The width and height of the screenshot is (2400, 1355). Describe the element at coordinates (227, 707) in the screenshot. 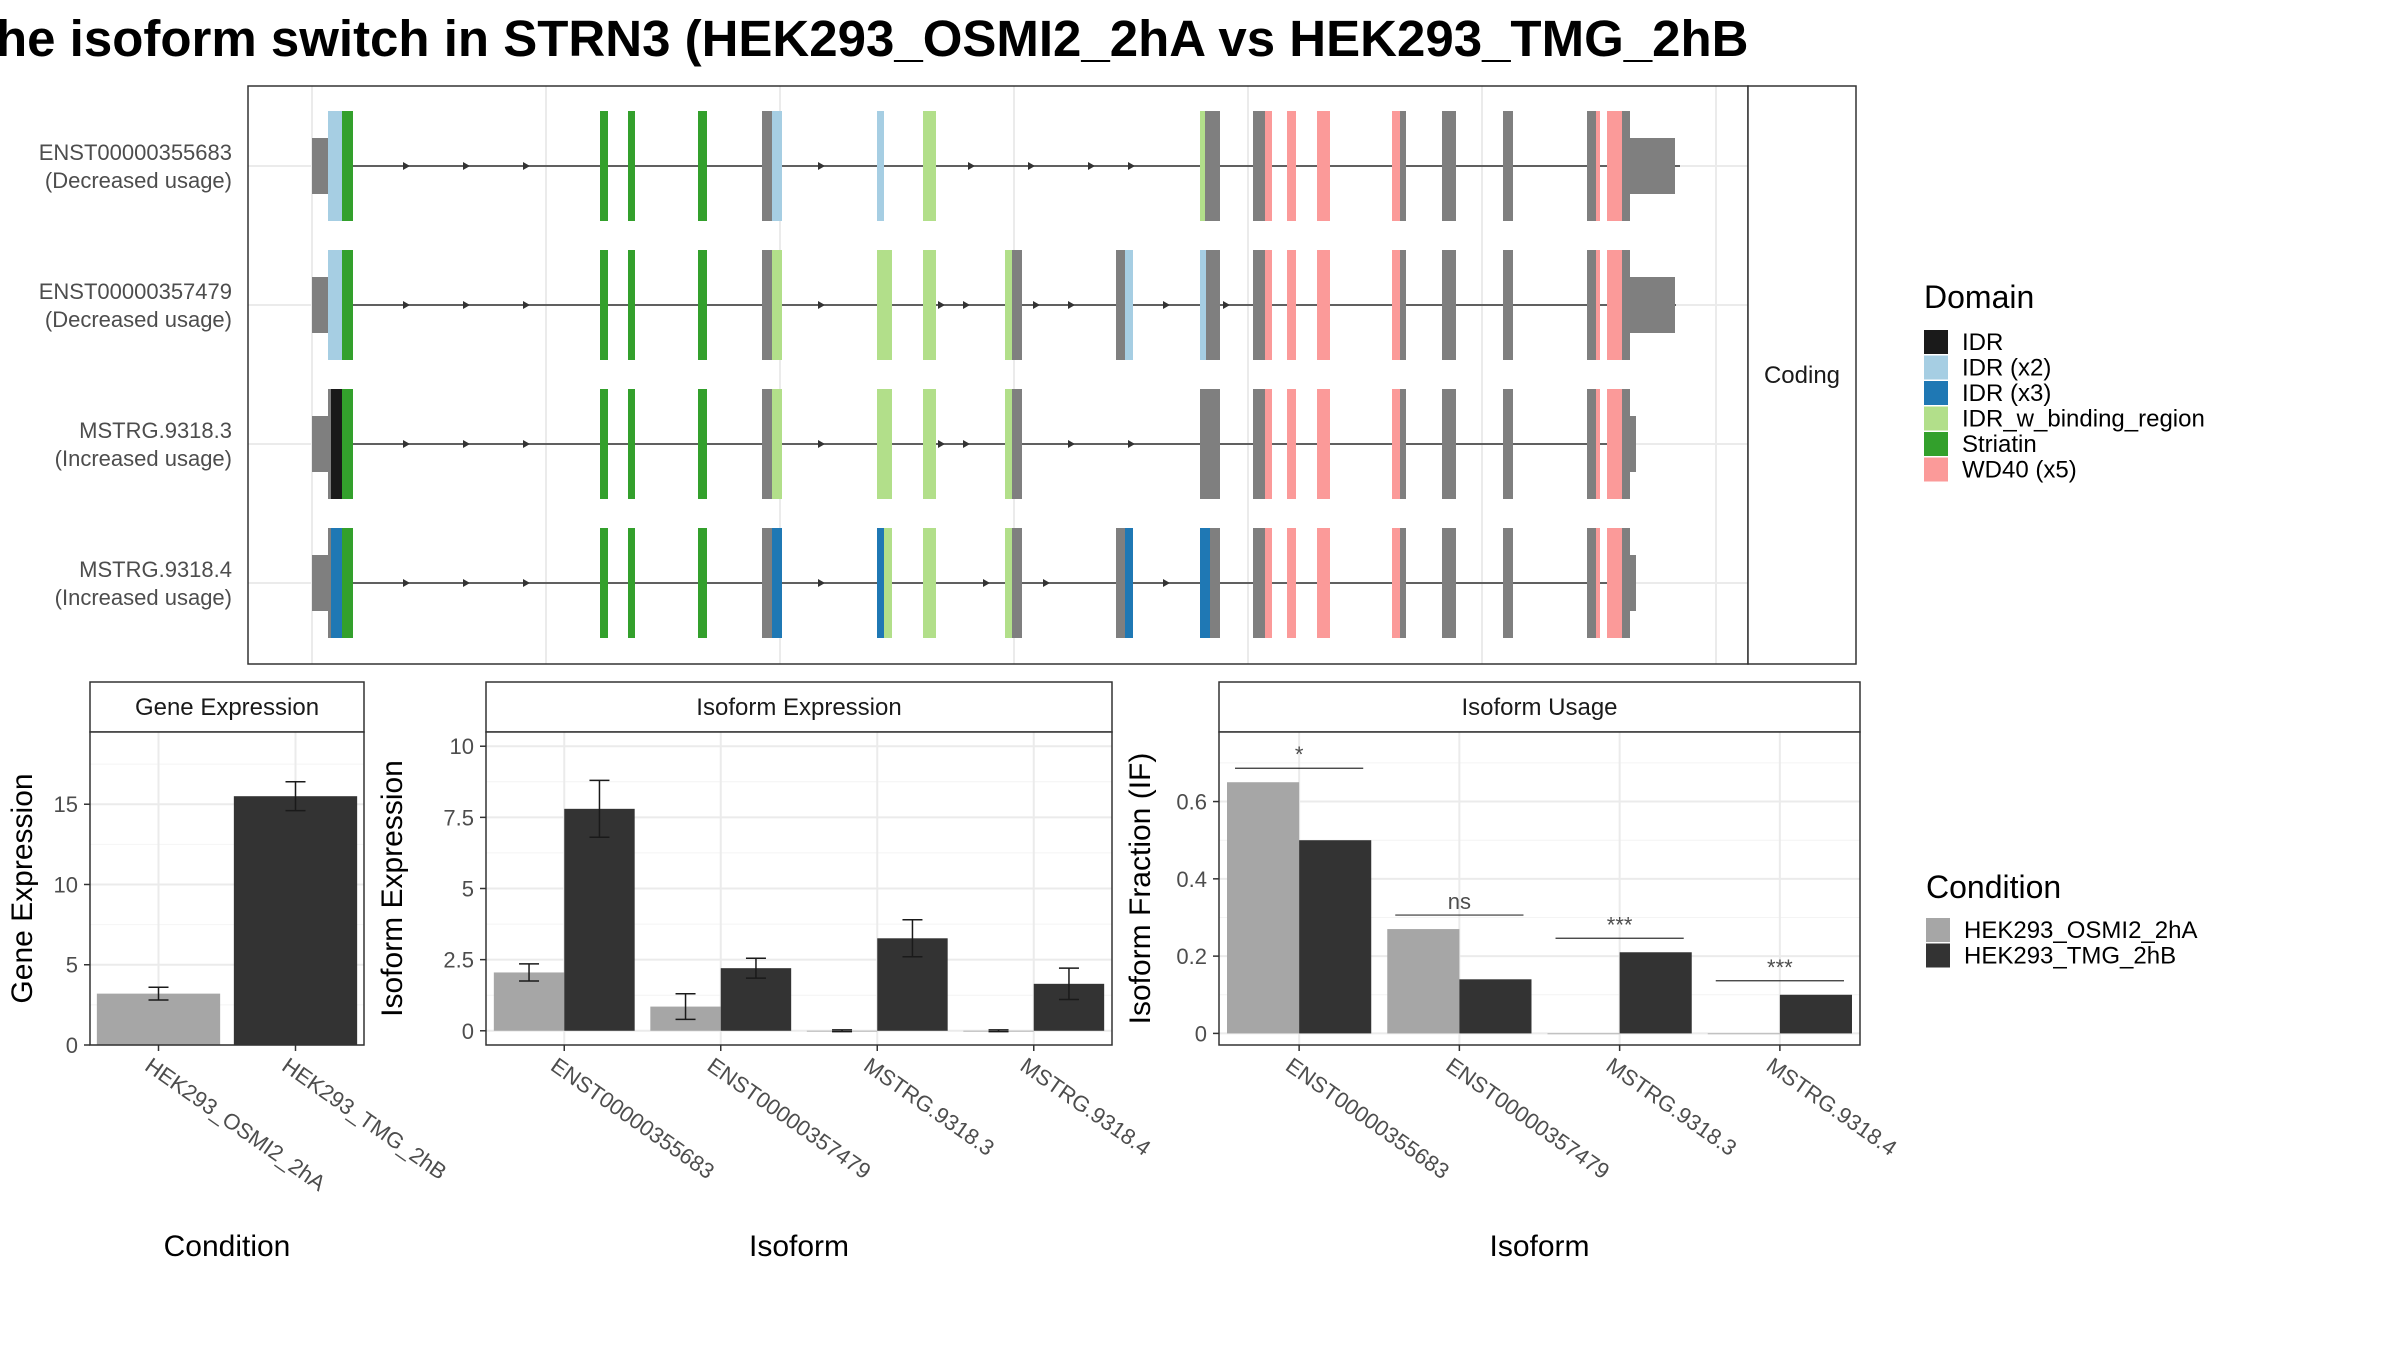

I see `chart-title: Gene Expression` at that location.